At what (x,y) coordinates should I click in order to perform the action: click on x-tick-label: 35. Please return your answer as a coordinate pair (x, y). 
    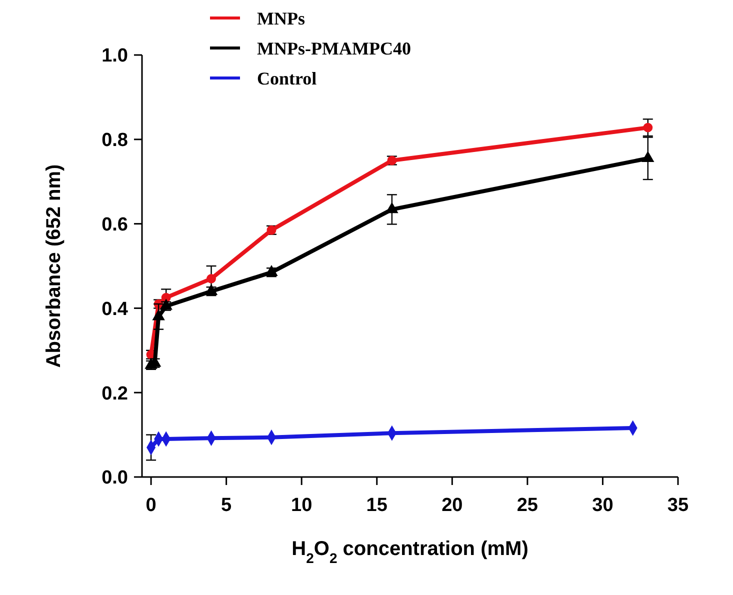
    Looking at the image, I should click on (678, 505).